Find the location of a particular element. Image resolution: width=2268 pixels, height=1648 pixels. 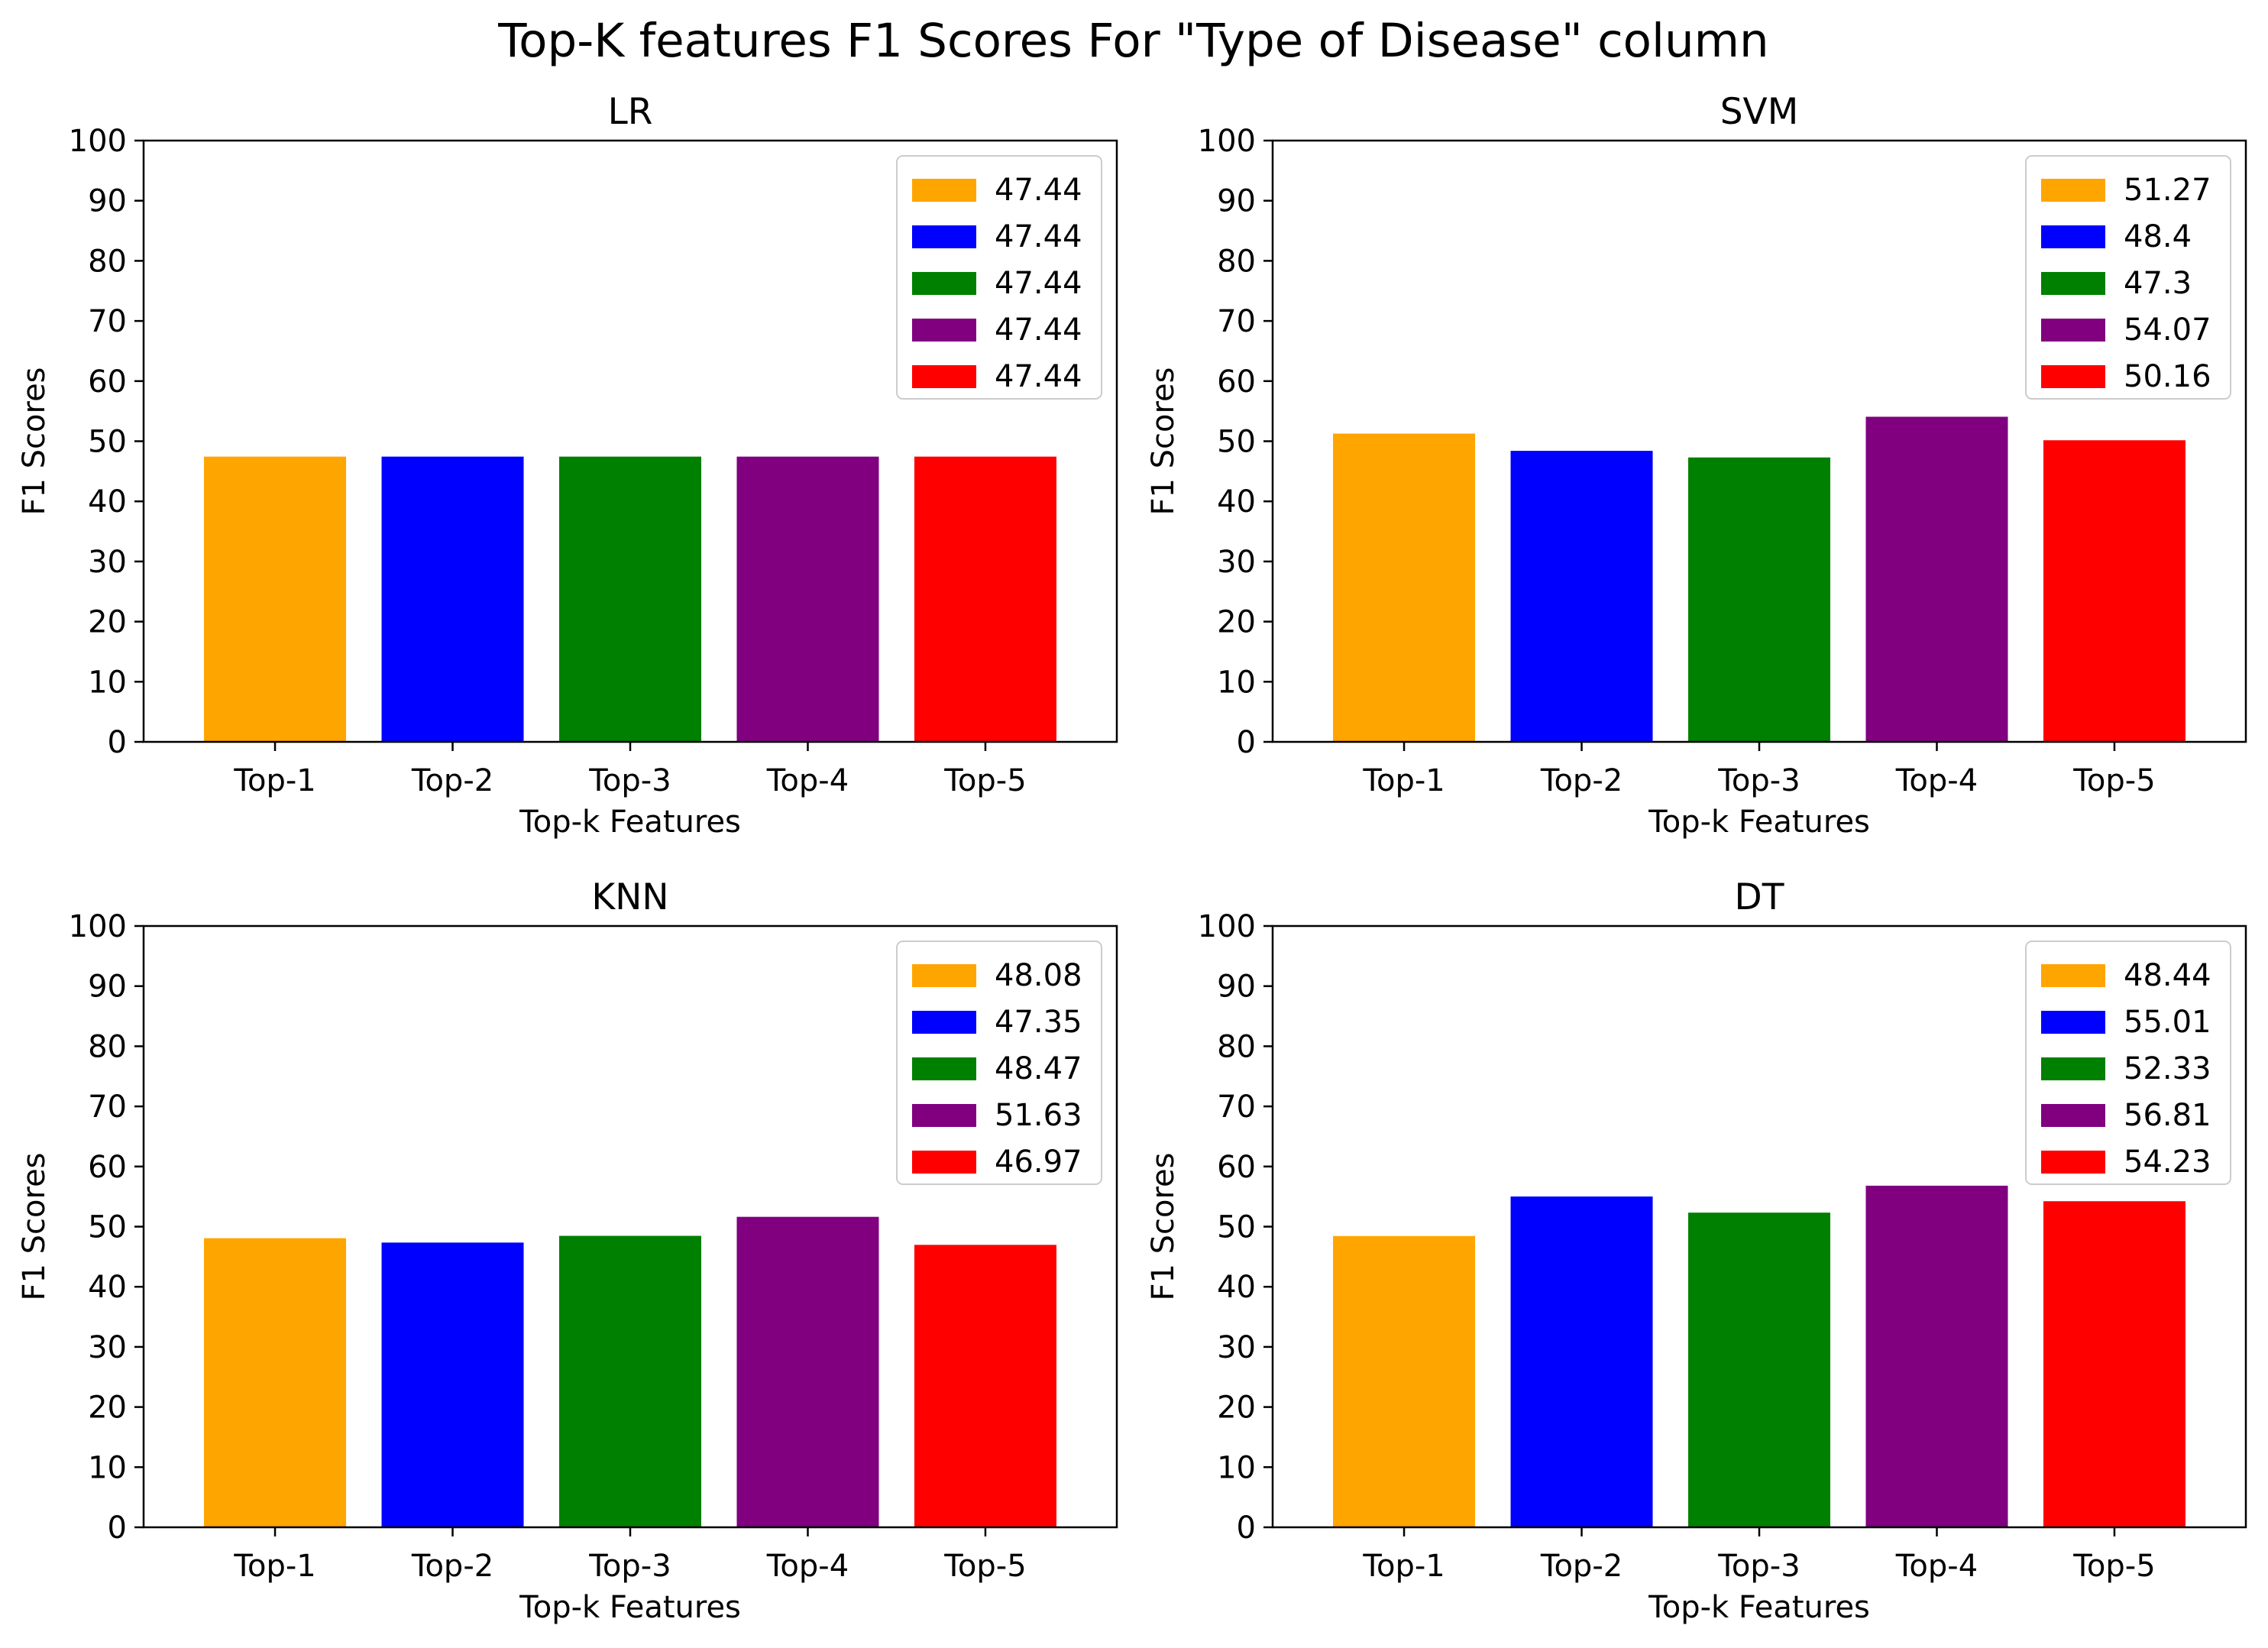

legend: 51.27 48.4 47.3 54.07 50.16 is located at coordinates (2128, 277).